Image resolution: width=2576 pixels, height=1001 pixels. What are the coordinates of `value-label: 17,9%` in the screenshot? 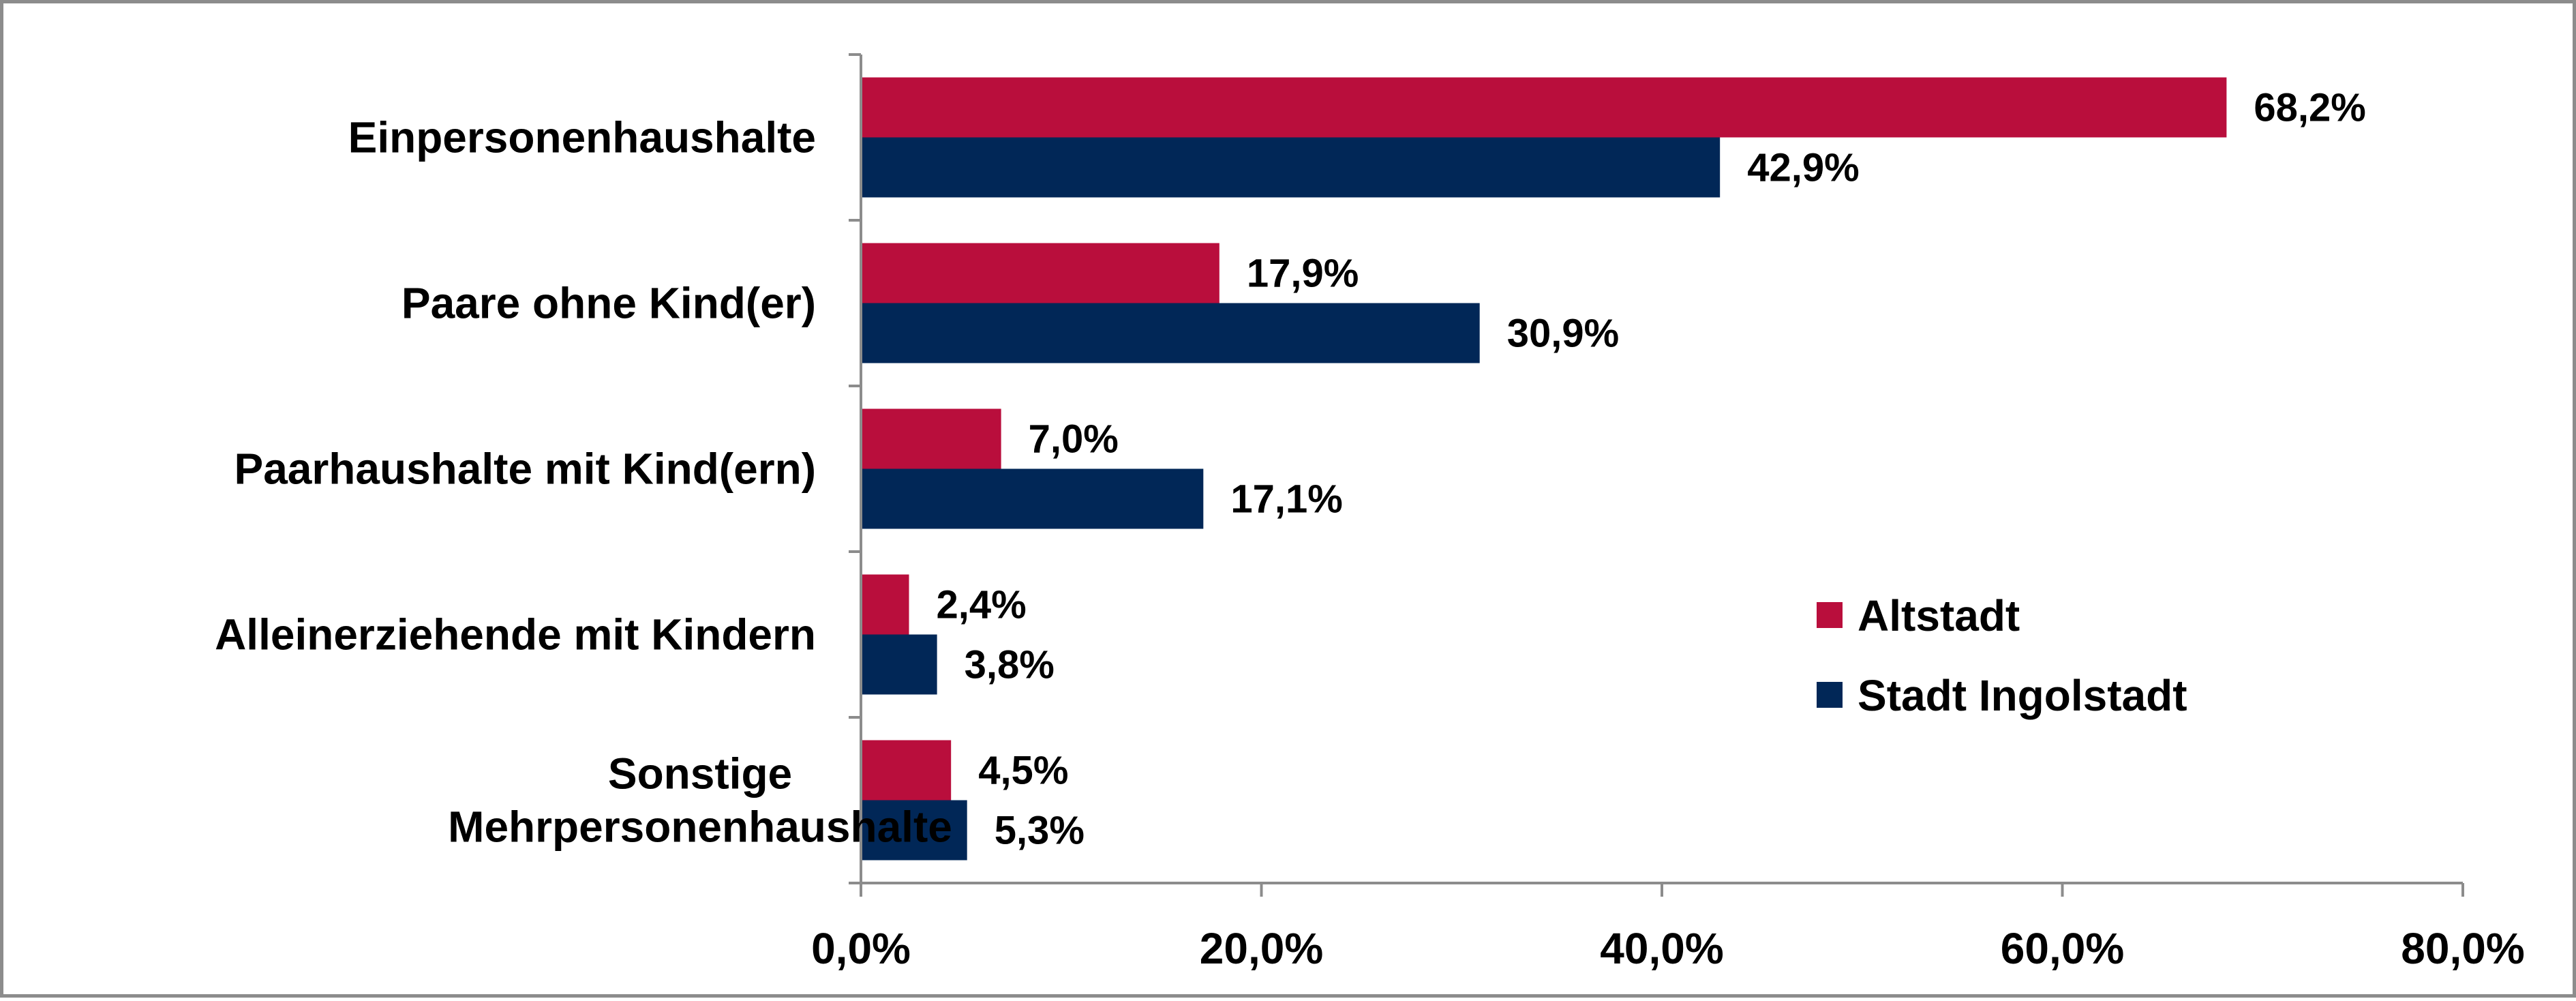 It's located at (1303, 274).